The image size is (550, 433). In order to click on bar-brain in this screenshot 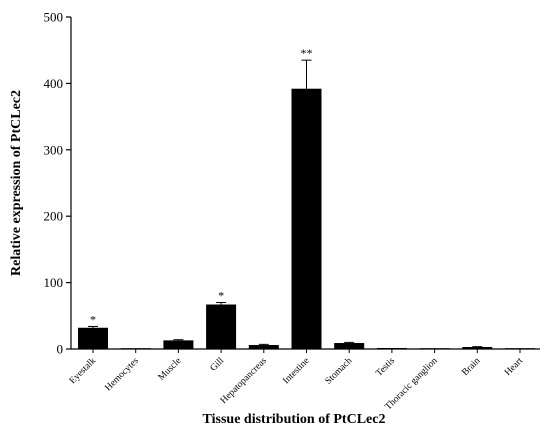, I will do `click(477, 348)`.